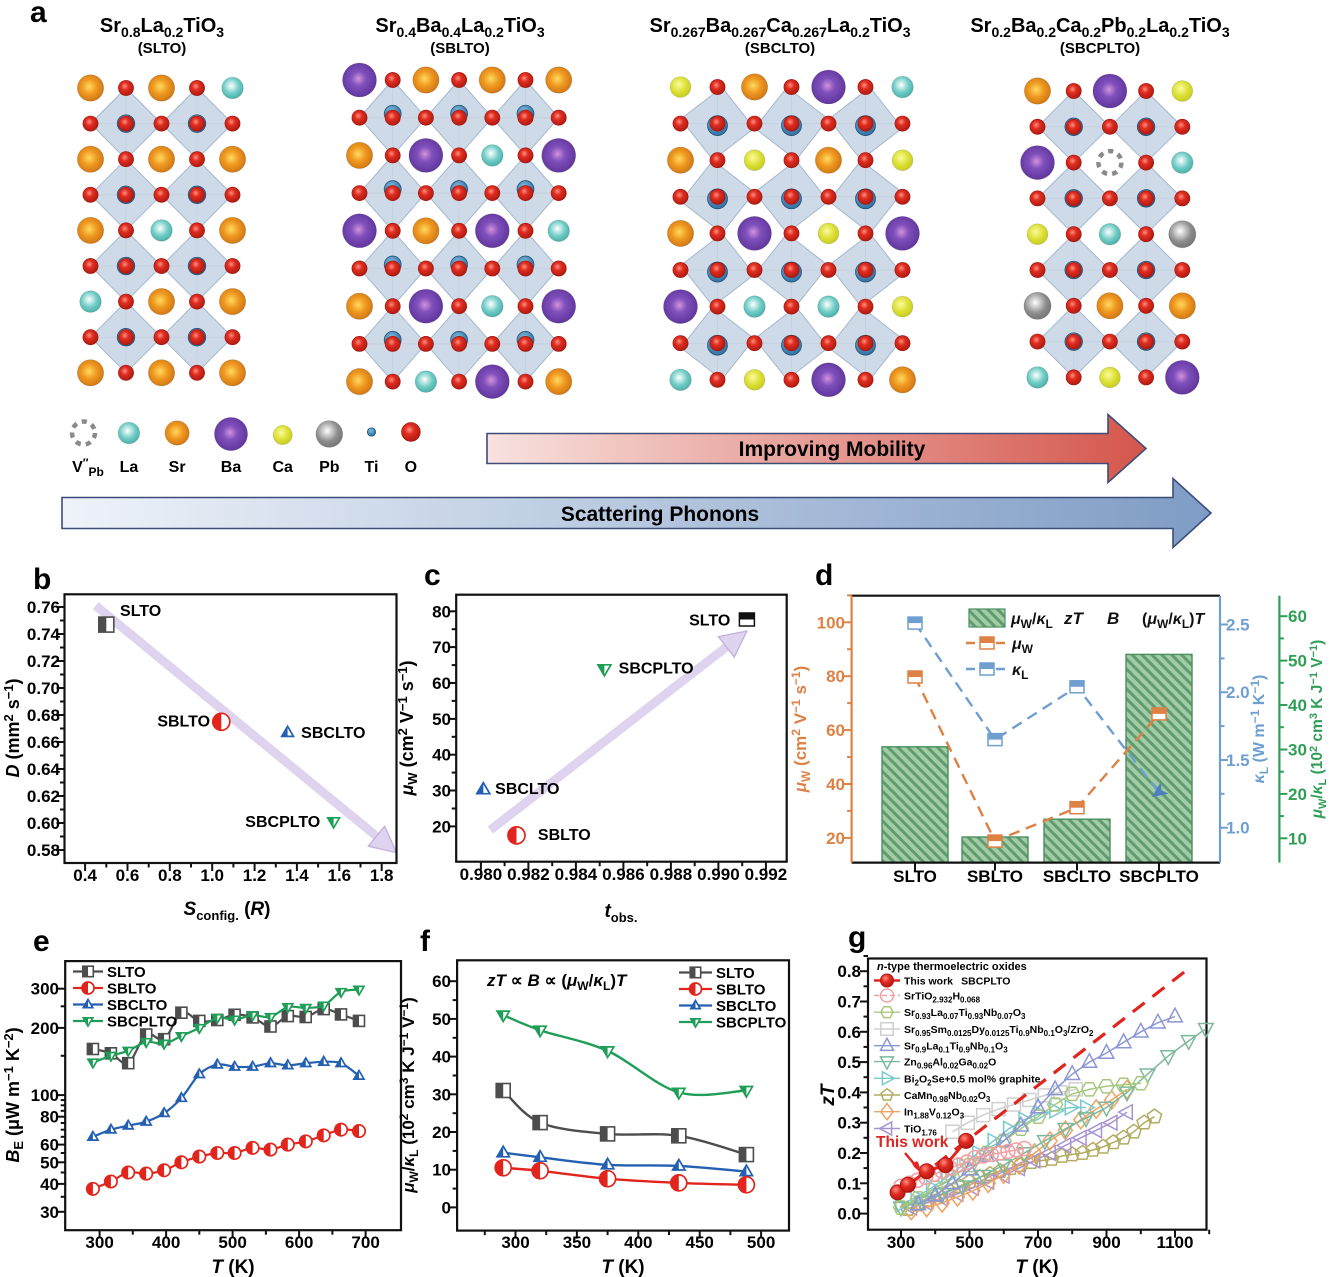 The height and width of the screenshot is (1277, 1340). What do you see at coordinates (329, 467) in the screenshot?
I see `svg-text: Pb` at bounding box center [329, 467].